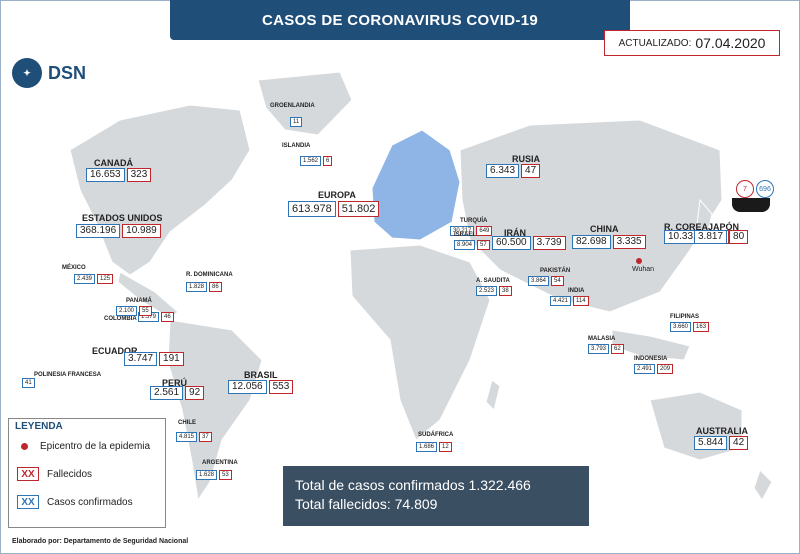 The image size is (800, 554). I want to click on confirmed-europa: 613.978, so click(312, 209).